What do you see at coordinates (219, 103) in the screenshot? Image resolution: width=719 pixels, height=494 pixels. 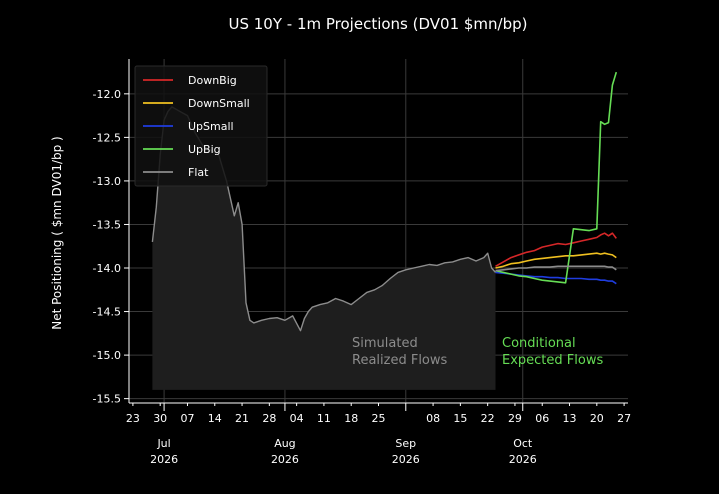 I see `legend-label-downsmall: DownSmall` at bounding box center [219, 103].